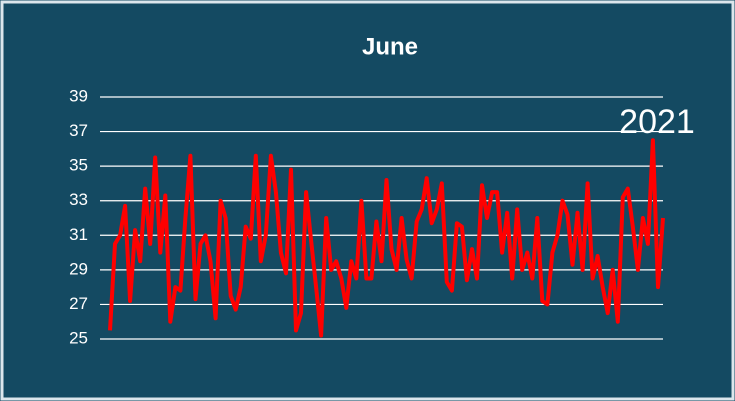 Image resolution: width=735 pixels, height=401 pixels. Describe the element at coordinates (78, 303) in the screenshot. I see `y-tick-label: 27` at that location.